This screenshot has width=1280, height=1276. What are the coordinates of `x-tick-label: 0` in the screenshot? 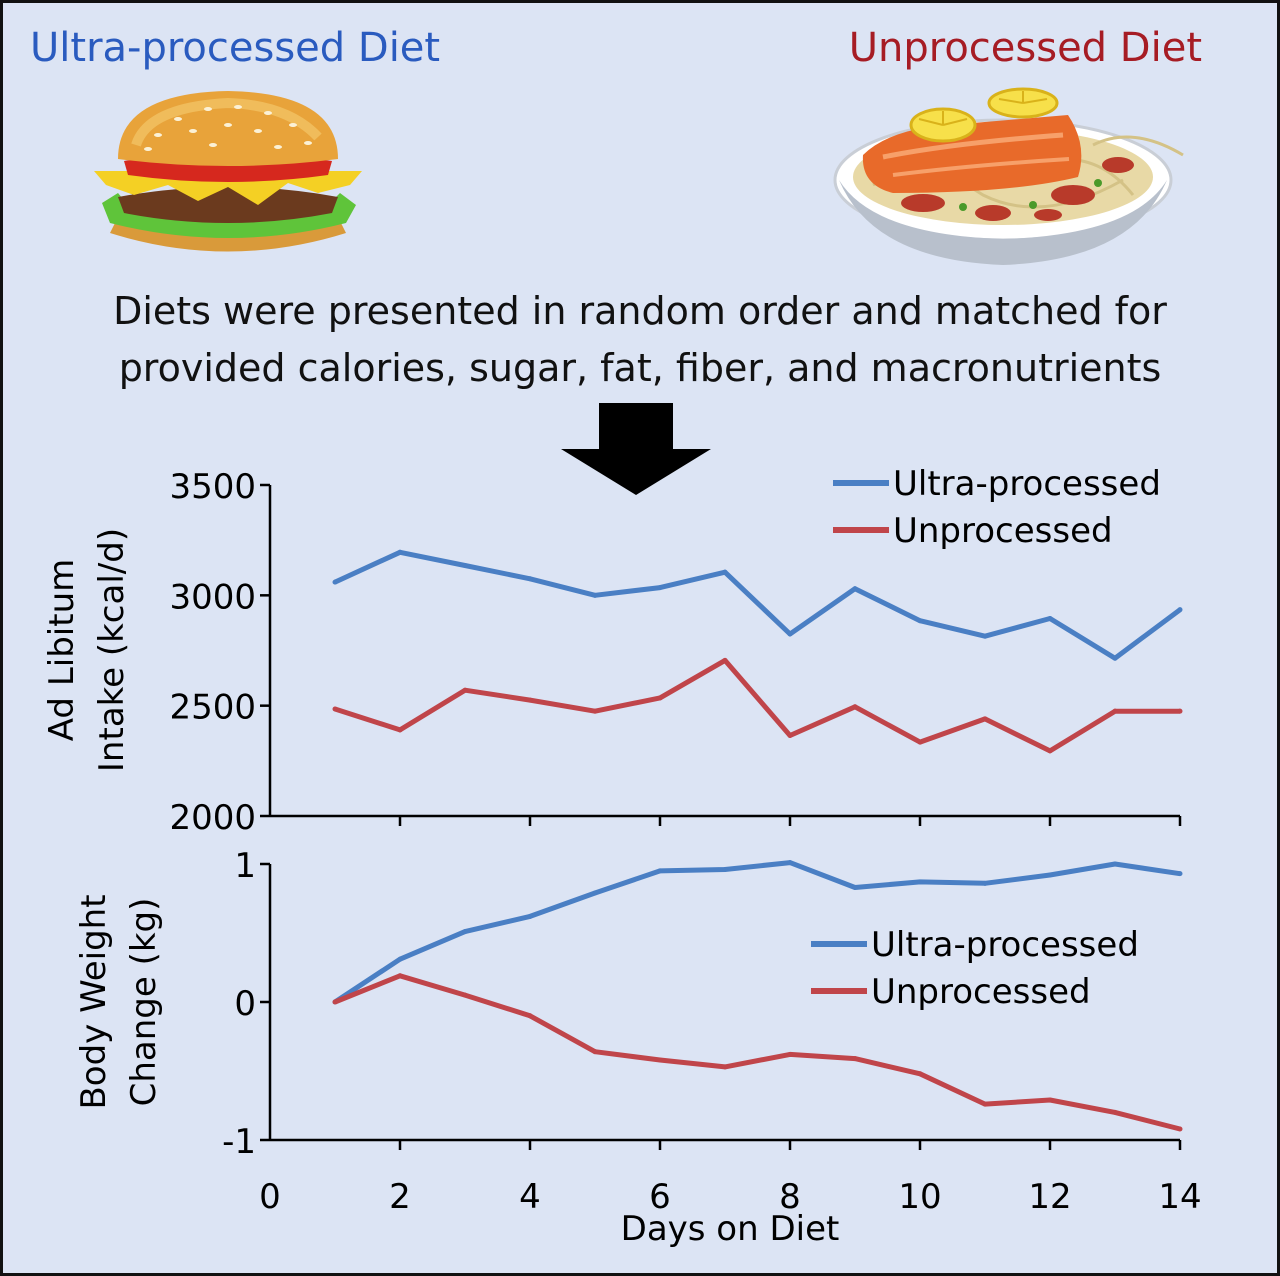 It's located at (270, 1197).